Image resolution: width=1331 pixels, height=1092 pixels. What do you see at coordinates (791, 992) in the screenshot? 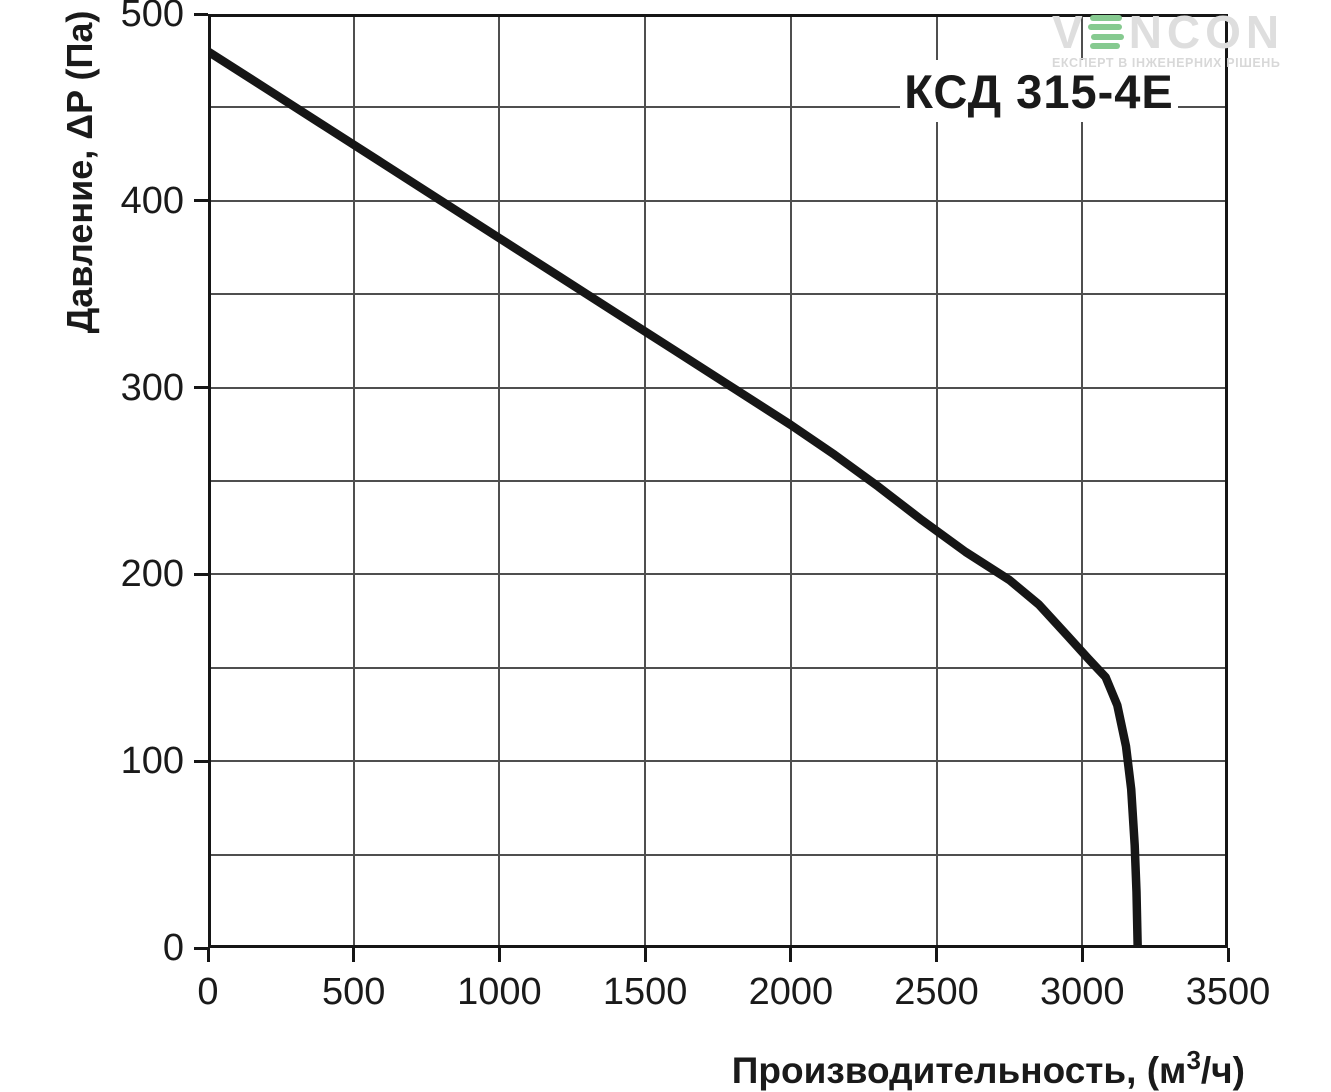
I see `x-tick-label: 2000` at bounding box center [791, 992].